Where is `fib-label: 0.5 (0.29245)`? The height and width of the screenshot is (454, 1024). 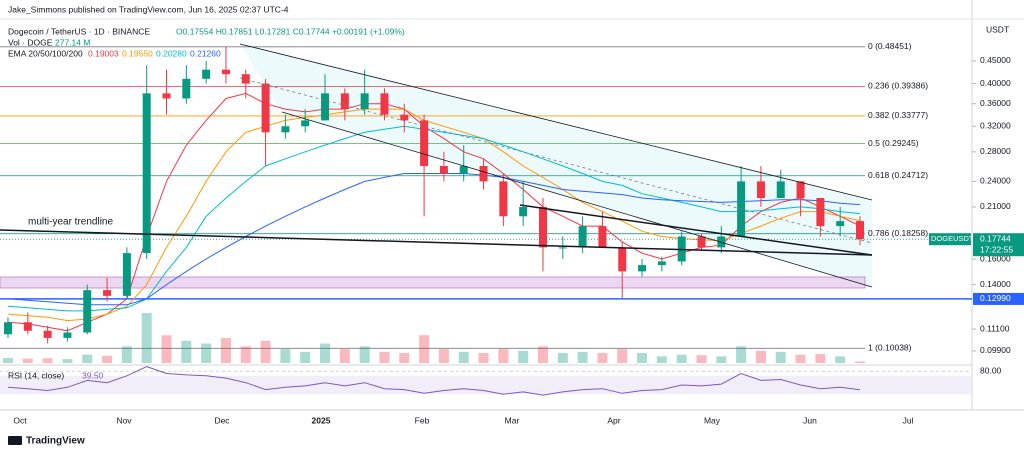
fib-label: 0.5 (0.29245) is located at coordinates (893, 143).